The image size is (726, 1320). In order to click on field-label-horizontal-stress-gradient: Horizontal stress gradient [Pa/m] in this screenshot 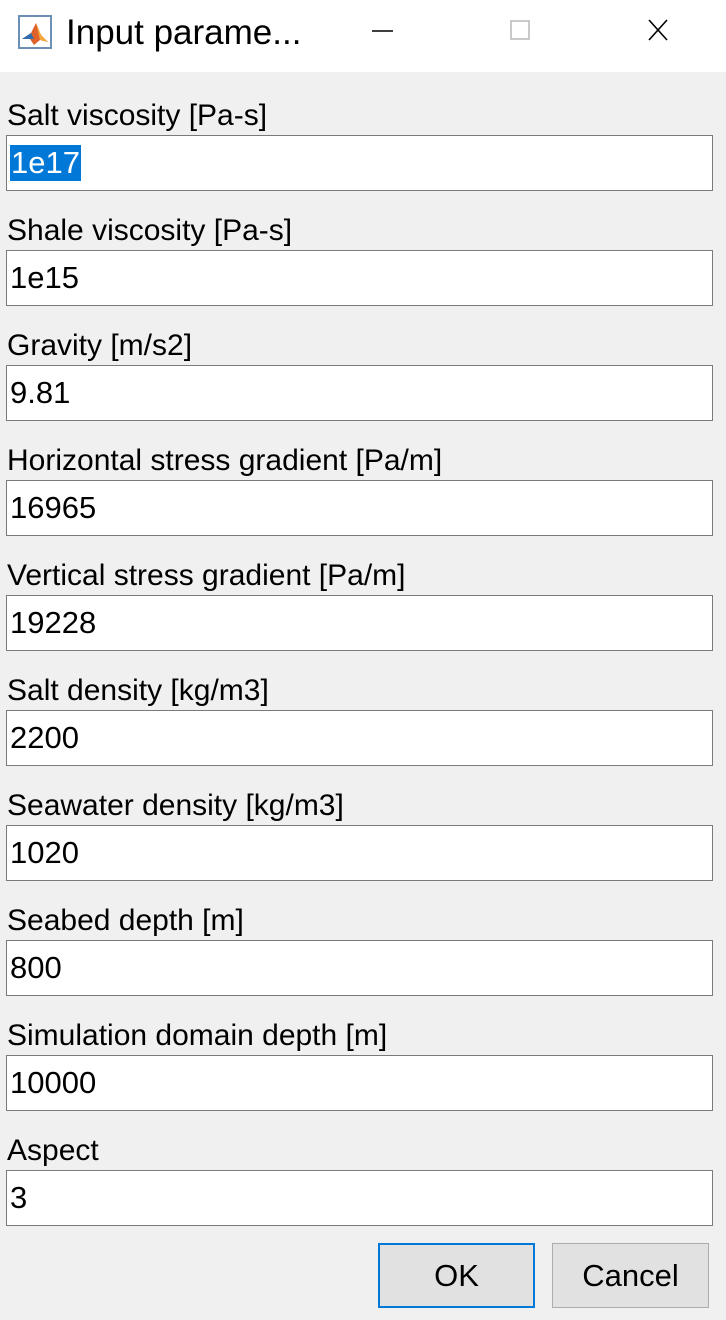, I will do `click(225, 460)`.